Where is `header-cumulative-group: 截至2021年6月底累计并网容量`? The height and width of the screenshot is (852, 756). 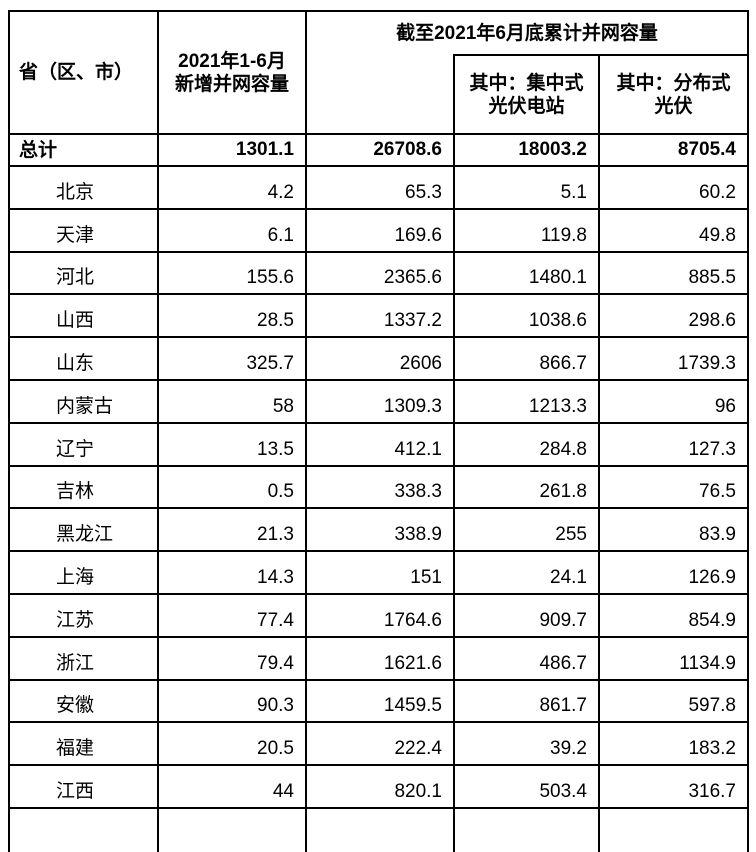
header-cumulative-group: 截至2021年6月底累计并网容量 is located at coordinates (528, 33).